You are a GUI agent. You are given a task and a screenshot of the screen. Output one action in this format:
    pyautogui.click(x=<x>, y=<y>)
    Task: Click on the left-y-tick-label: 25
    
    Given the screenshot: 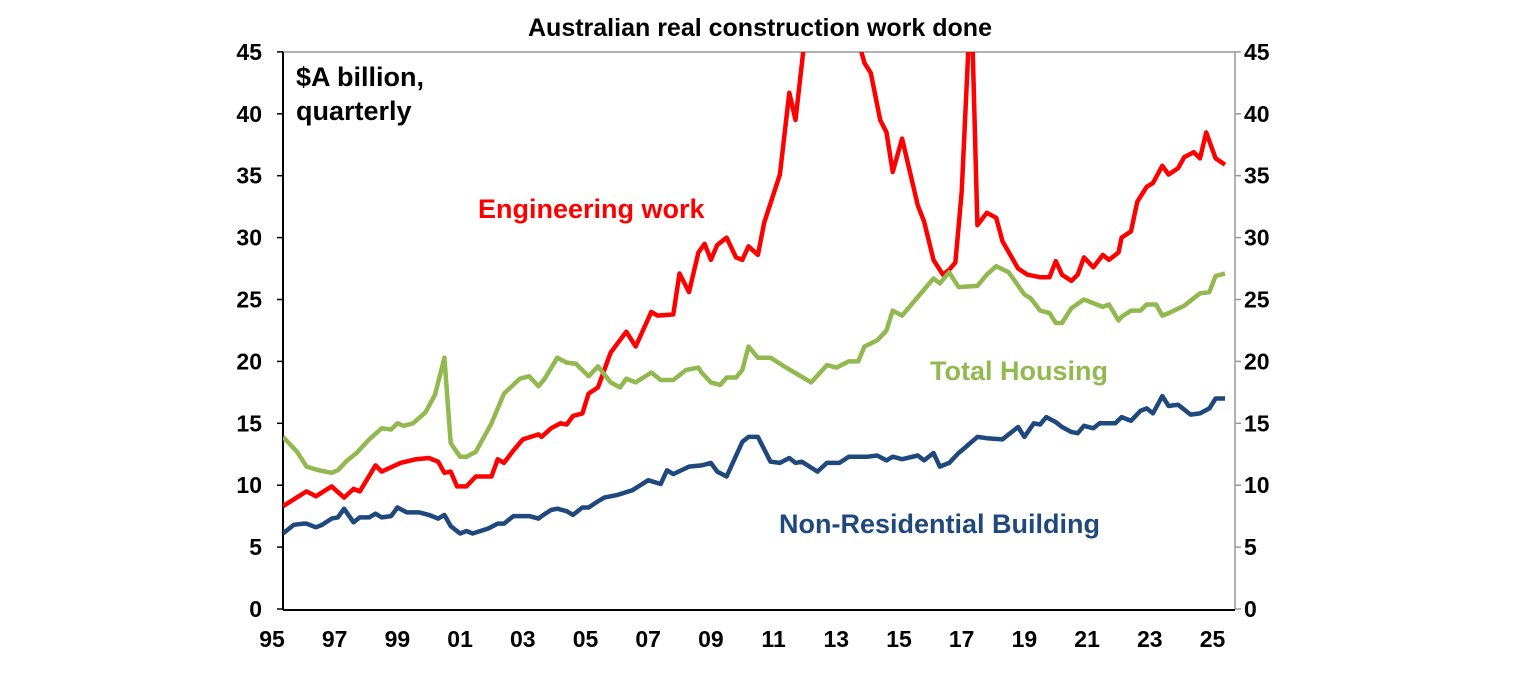 What is the action you would take?
    pyautogui.click(x=249, y=300)
    